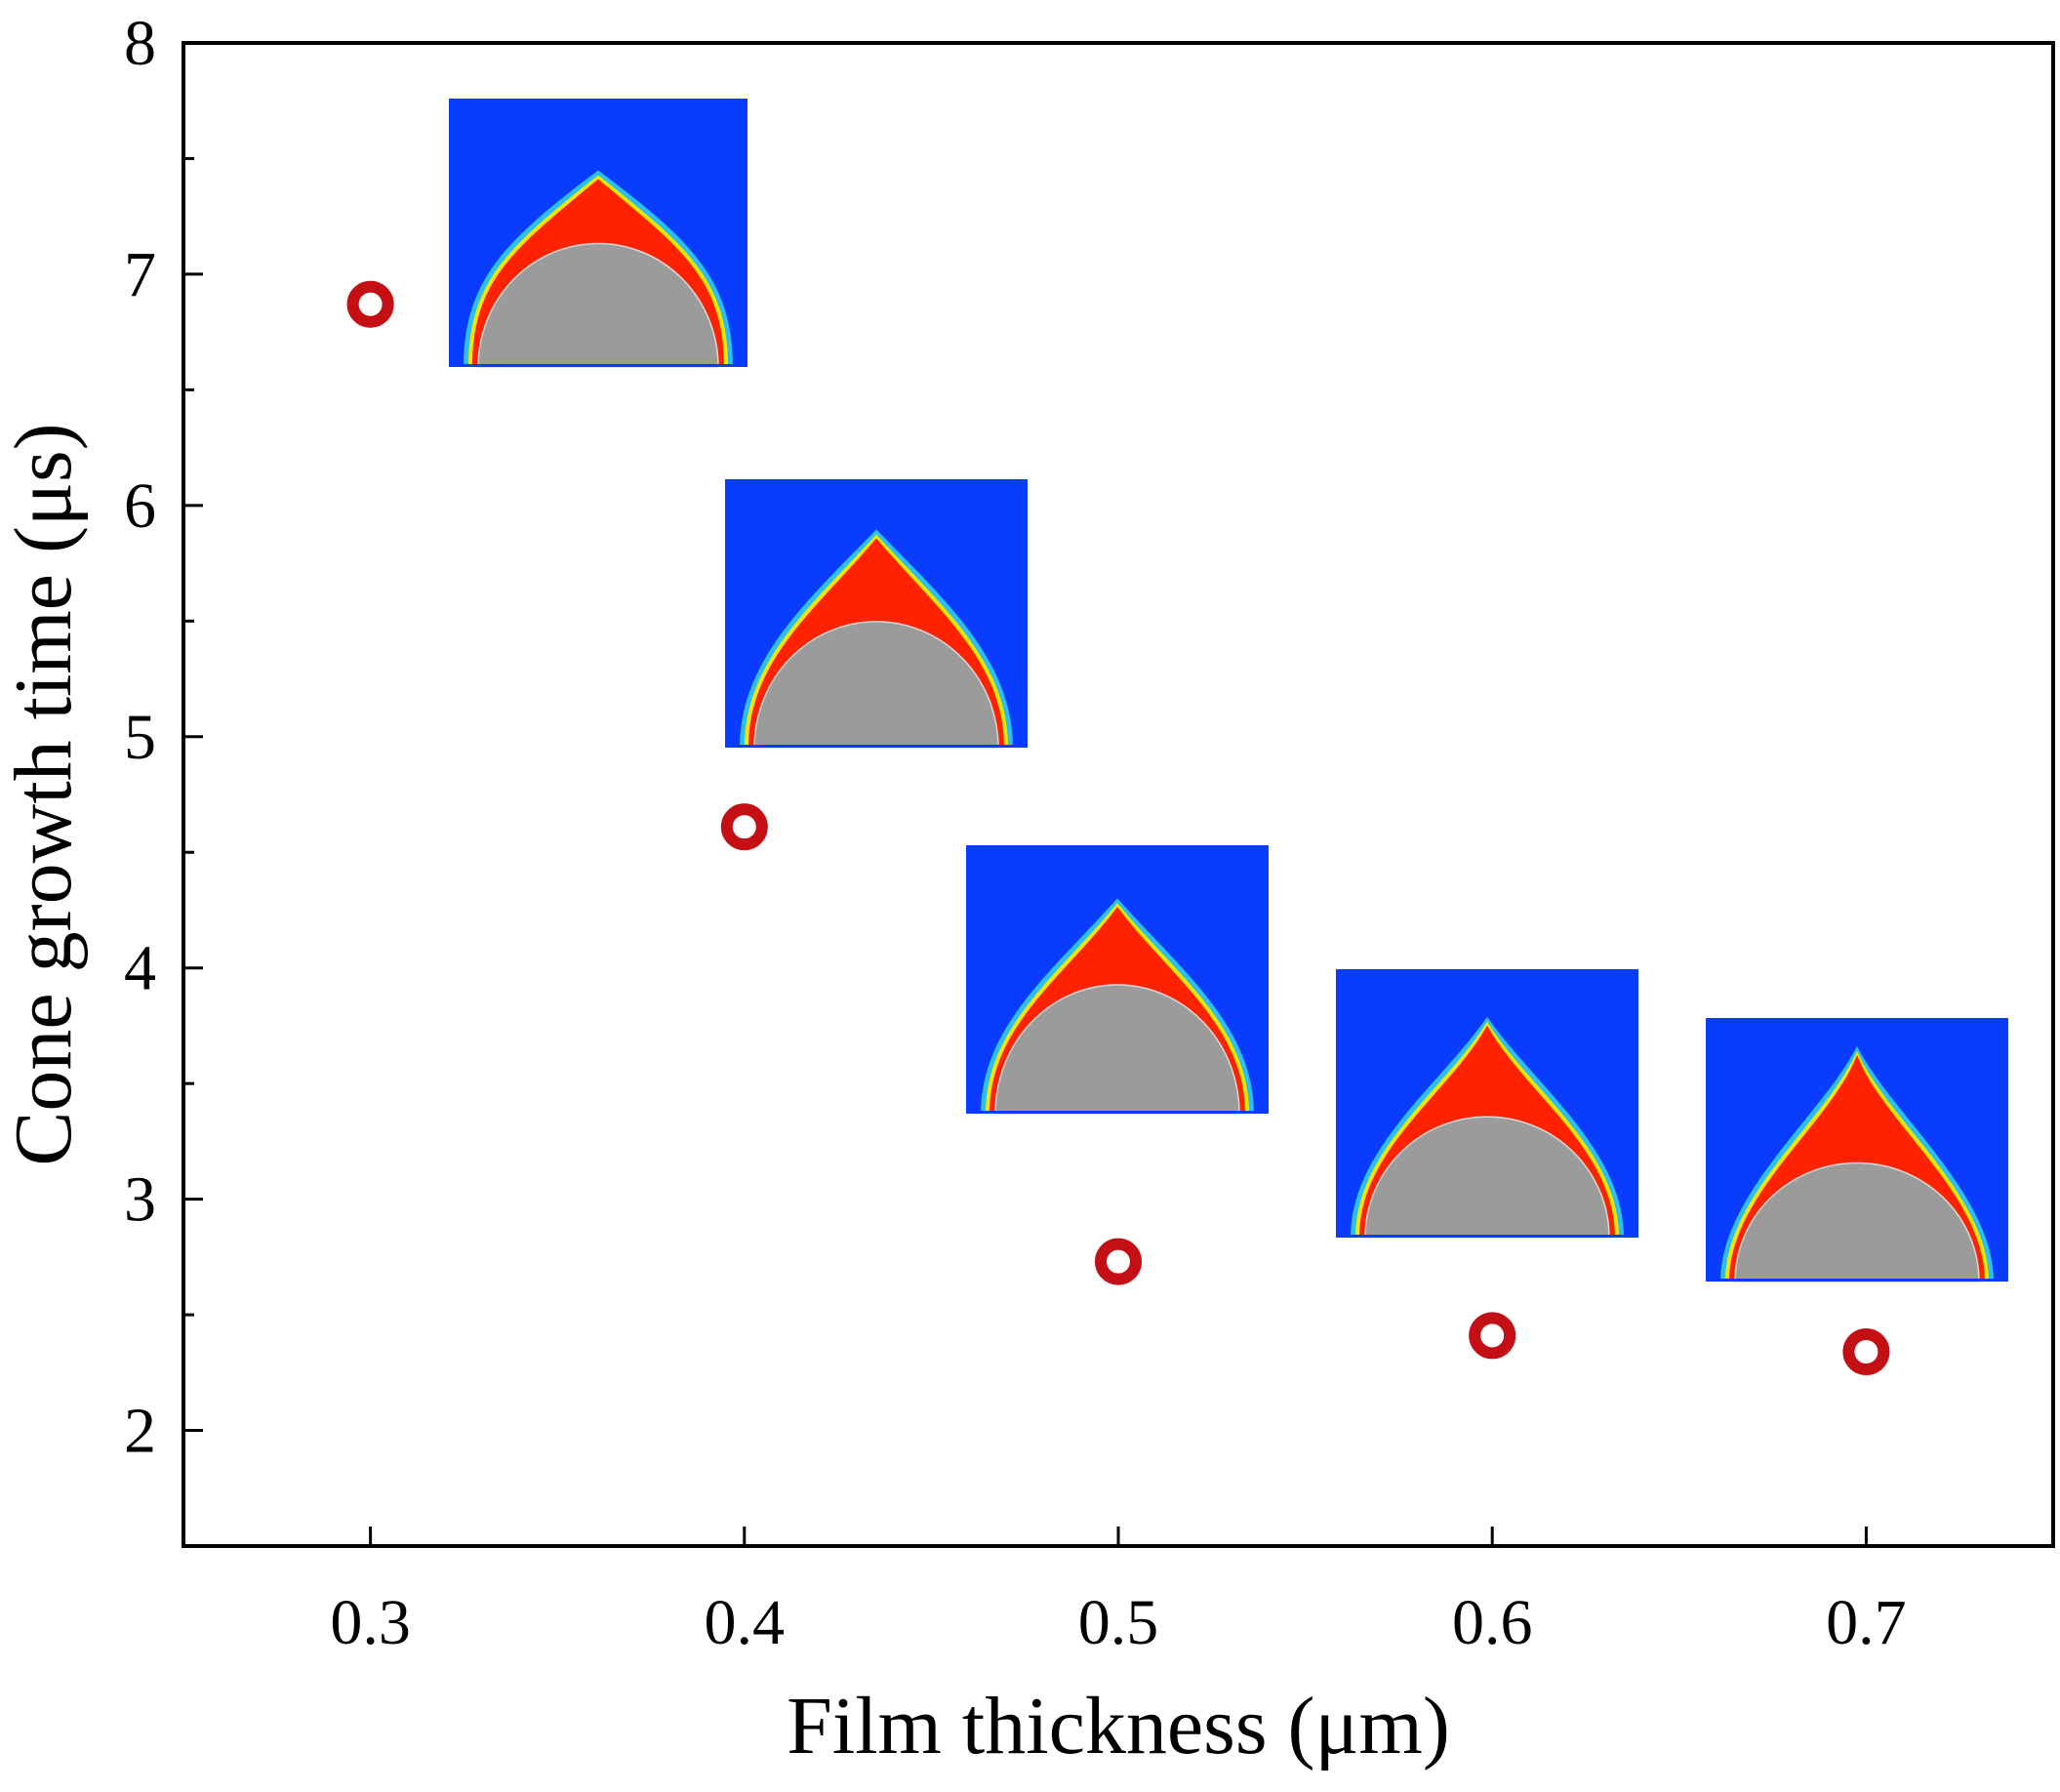  I want to click on cone-inset-0.4, so click(876, 614).